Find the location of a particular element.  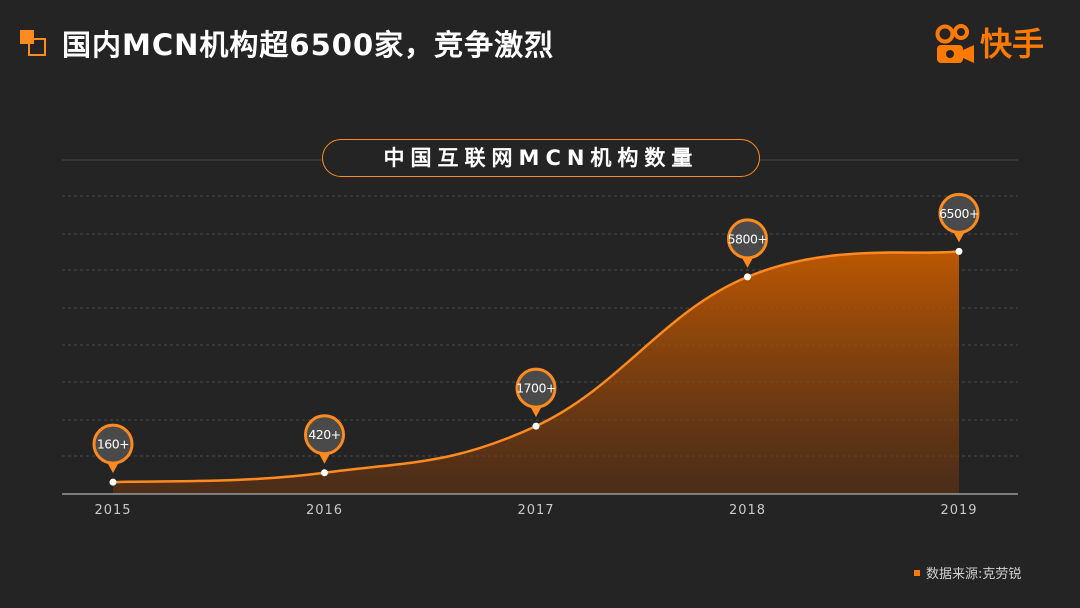

data-label: 1700+ is located at coordinates (536, 388).